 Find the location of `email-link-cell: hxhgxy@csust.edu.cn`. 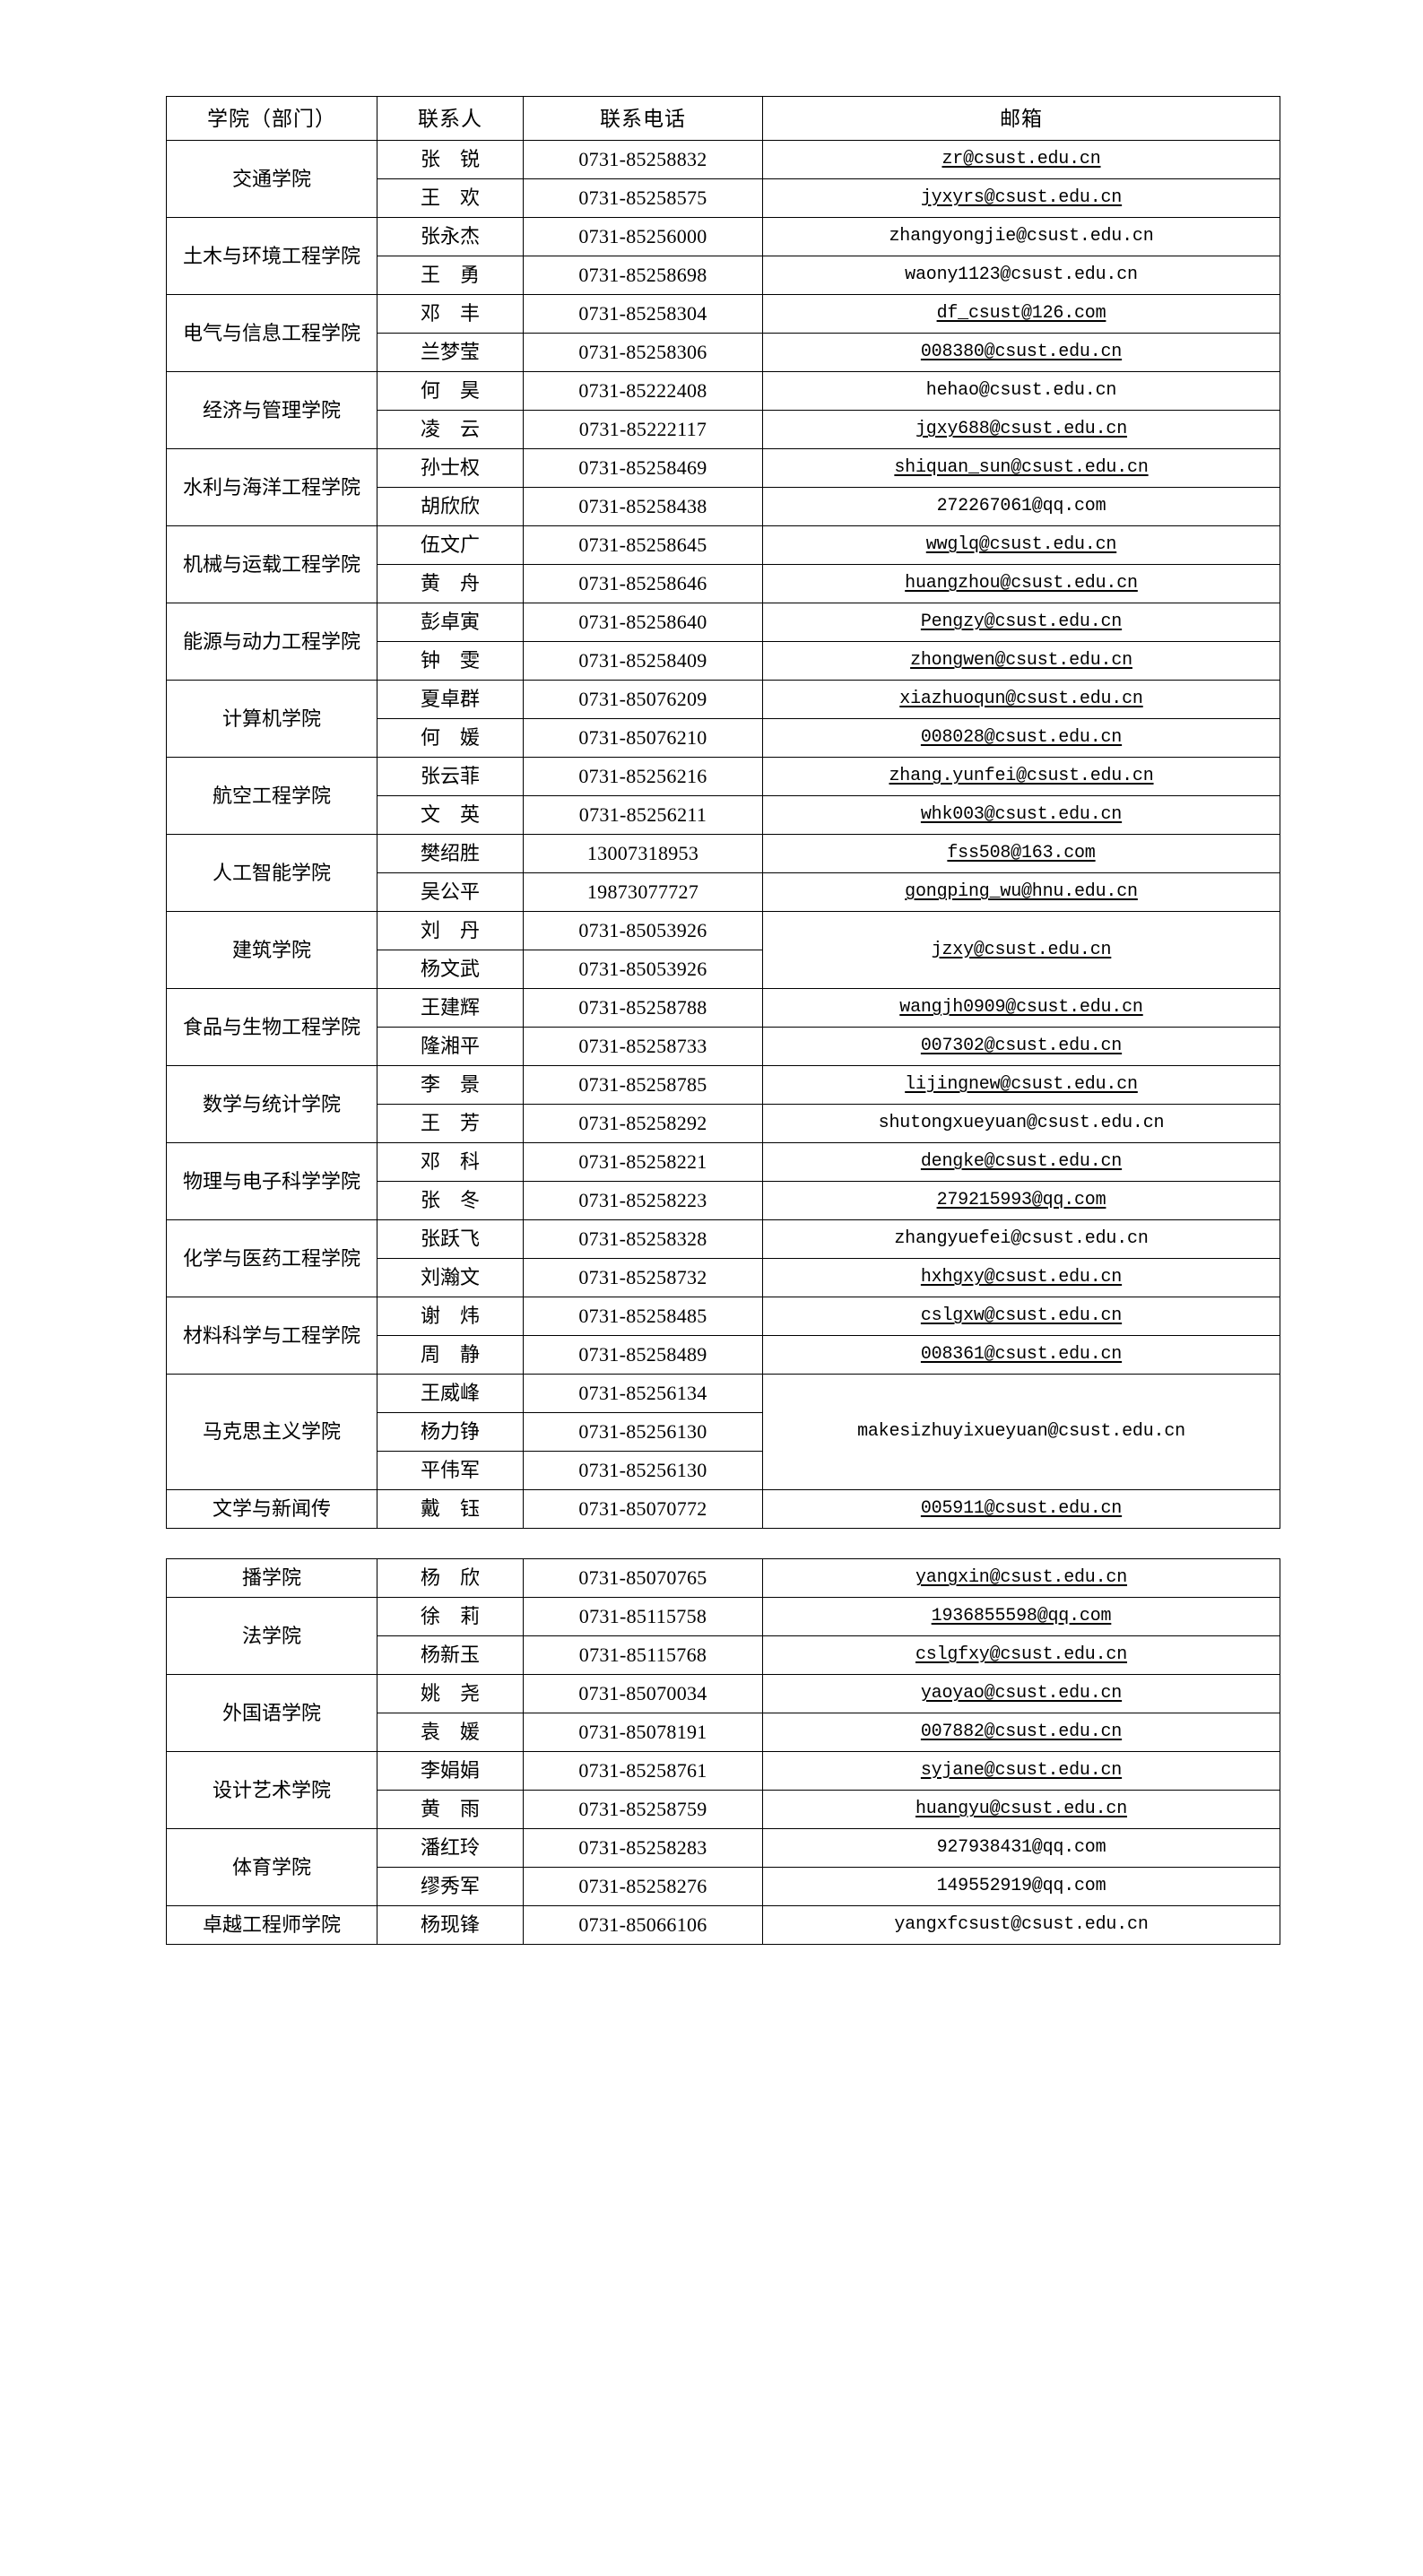

email-link-cell: hxhgxy@csust.edu.cn is located at coordinates (1021, 1277).